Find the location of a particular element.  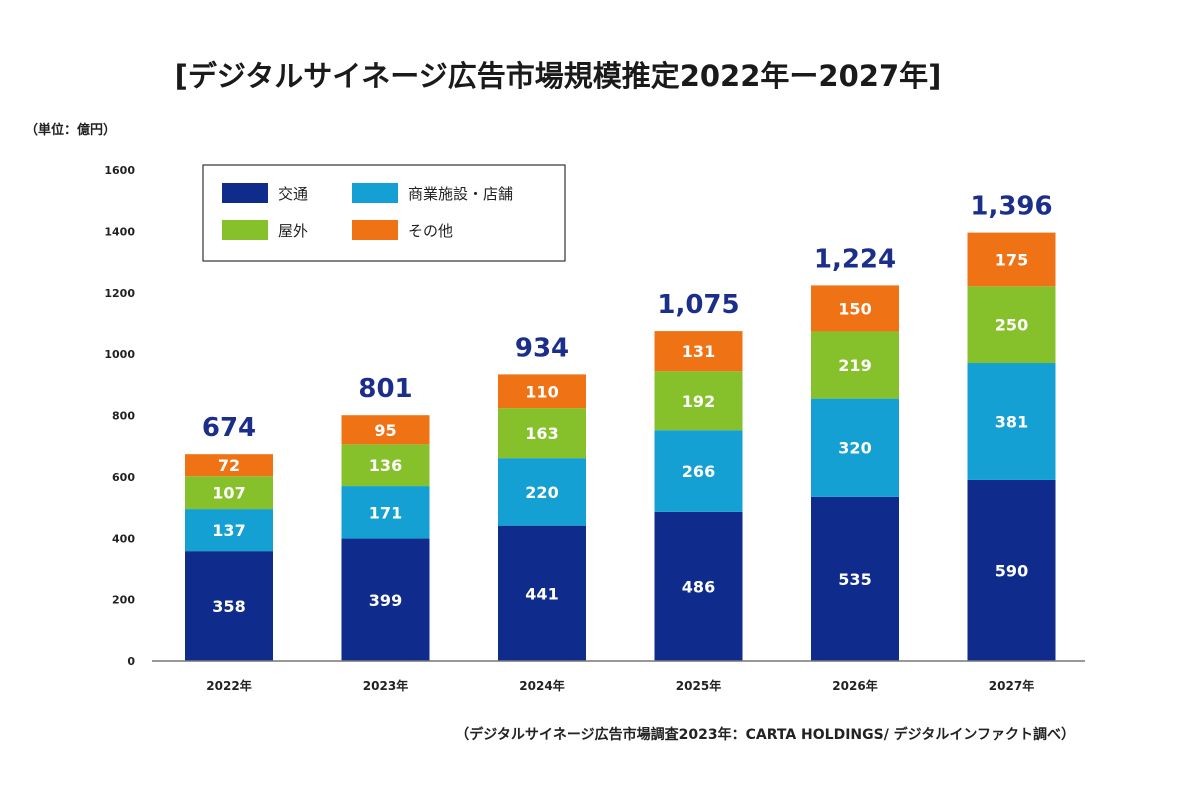

bar-stack: 358 137 107 72 674 is located at coordinates (229, 537).